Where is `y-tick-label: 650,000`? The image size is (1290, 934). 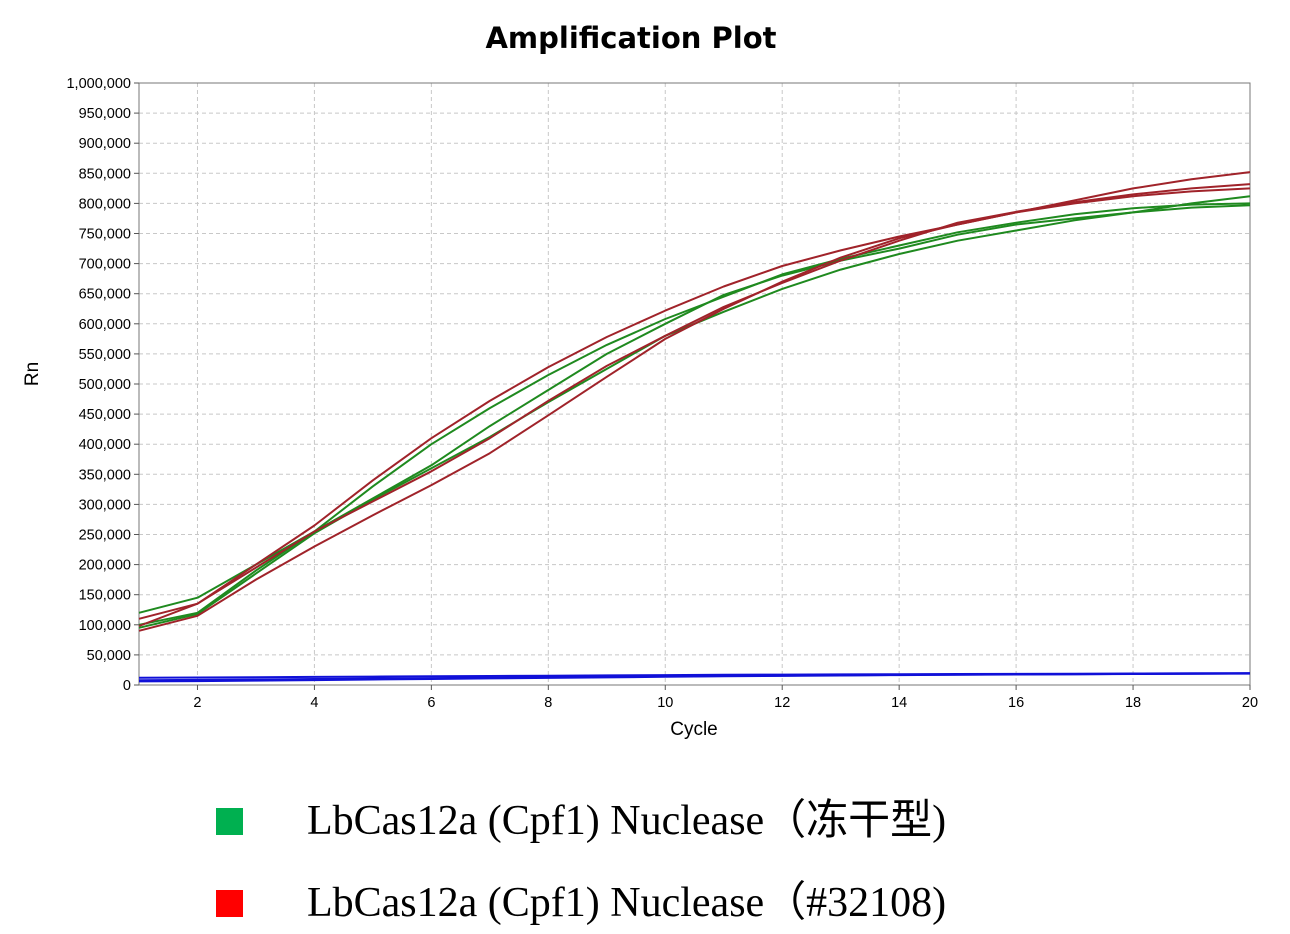 y-tick-label: 650,000 is located at coordinates (105, 295).